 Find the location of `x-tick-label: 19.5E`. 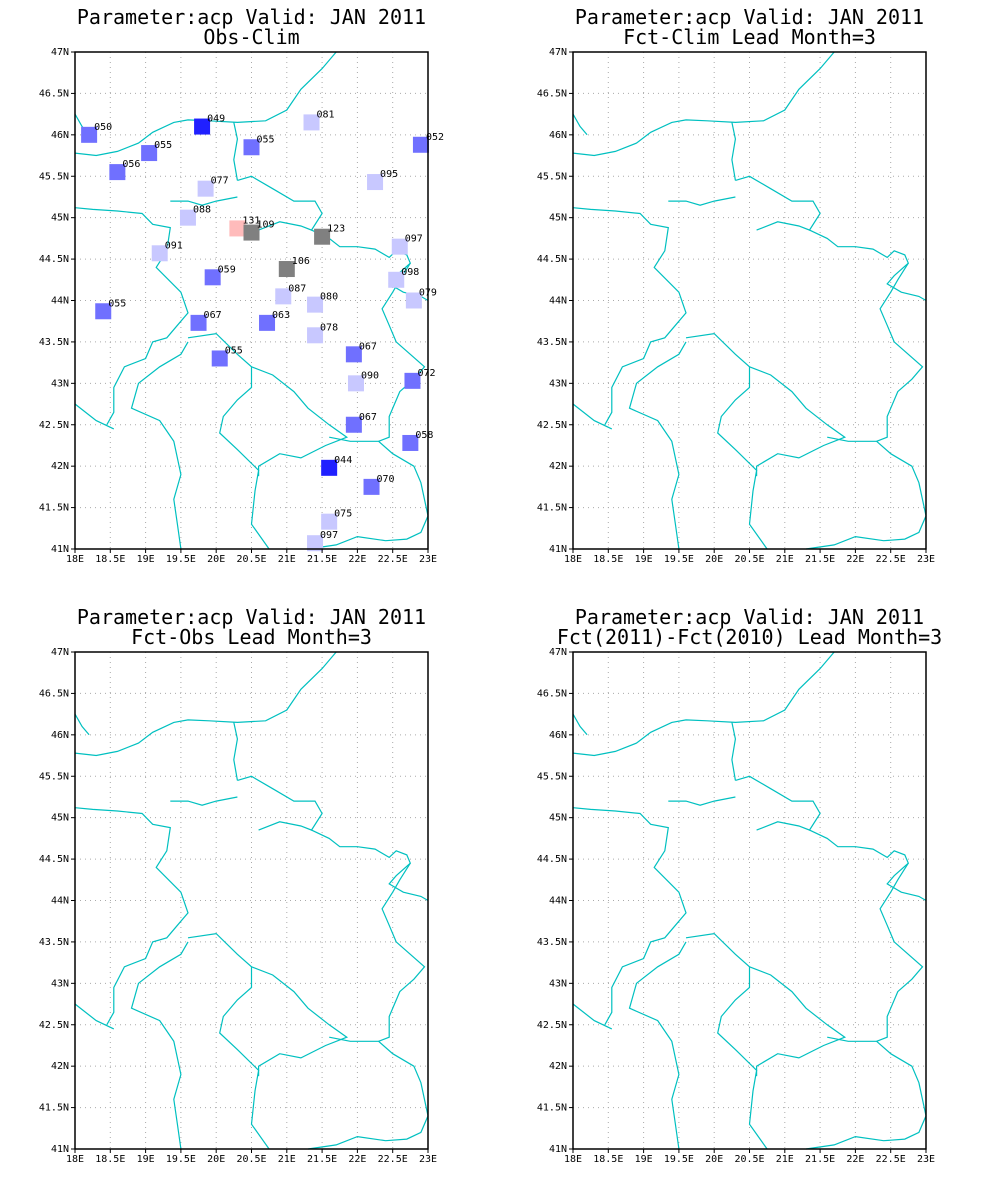

x-tick-label: 19.5E is located at coordinates (181, 559).